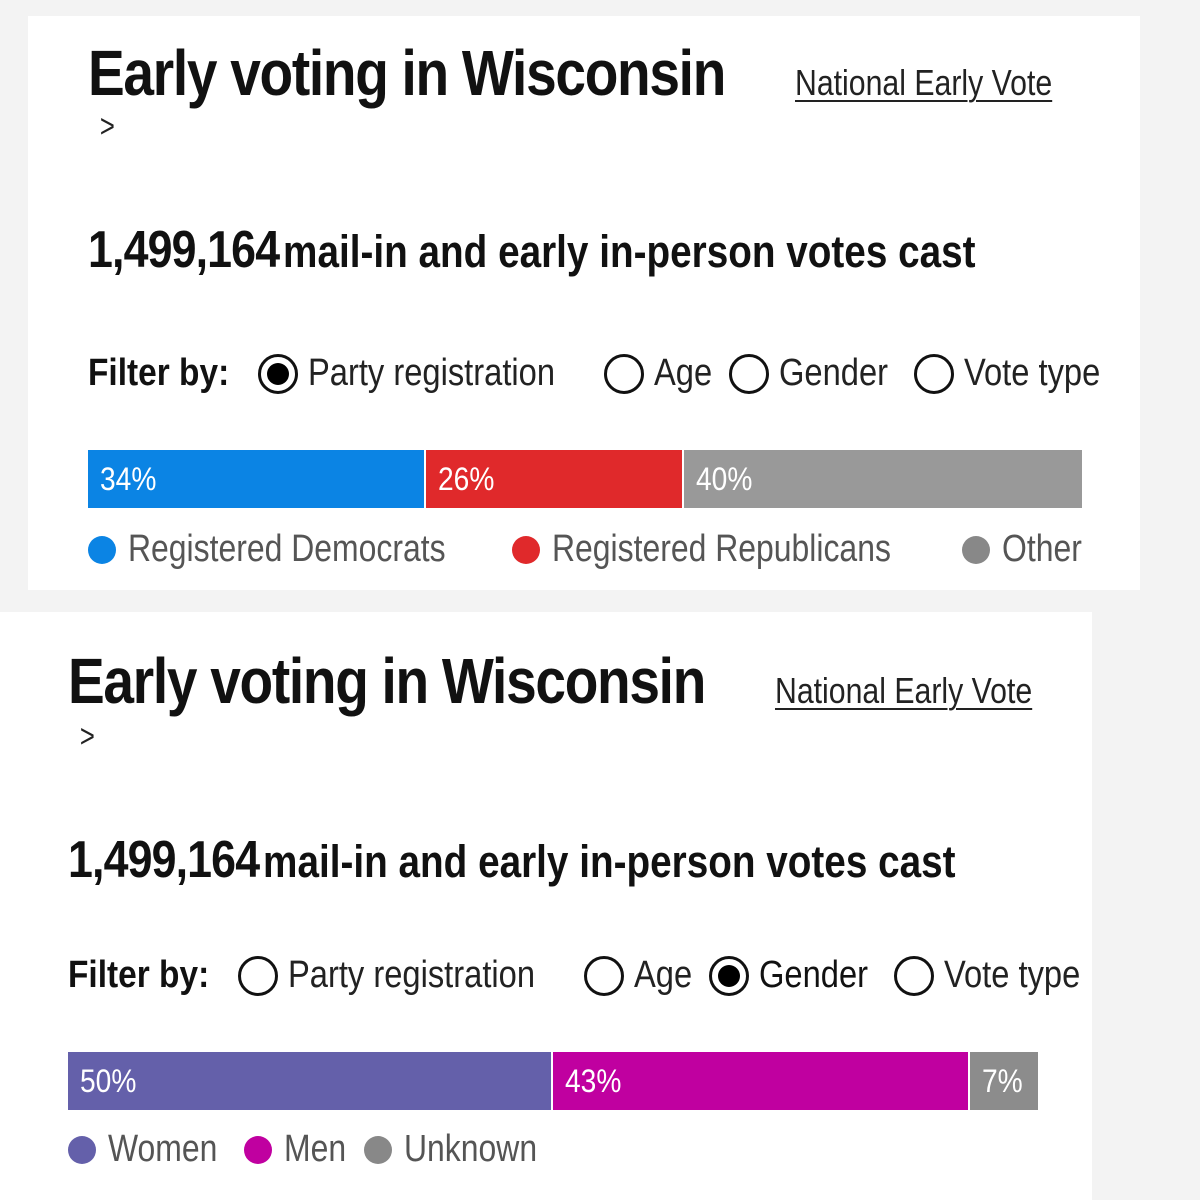 The height and width of the screenshot is (1200, 1200). What do you see at coordinates (466, 478) in the screenshot?
I see `segment-label: 26%` at bounding box center [466, 478].